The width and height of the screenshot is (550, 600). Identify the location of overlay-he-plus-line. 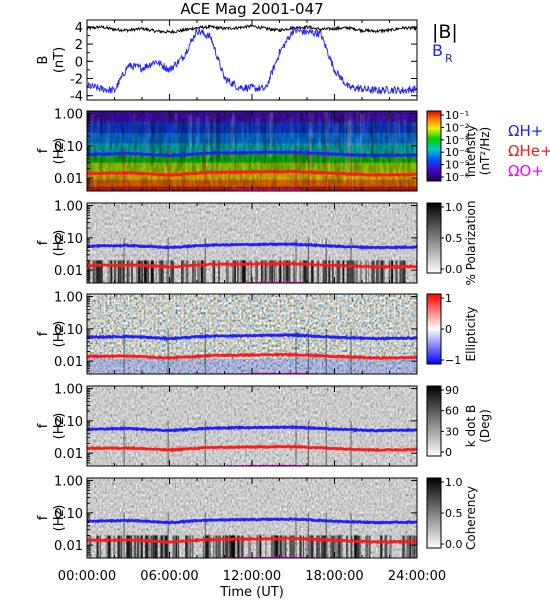
(252, 540).